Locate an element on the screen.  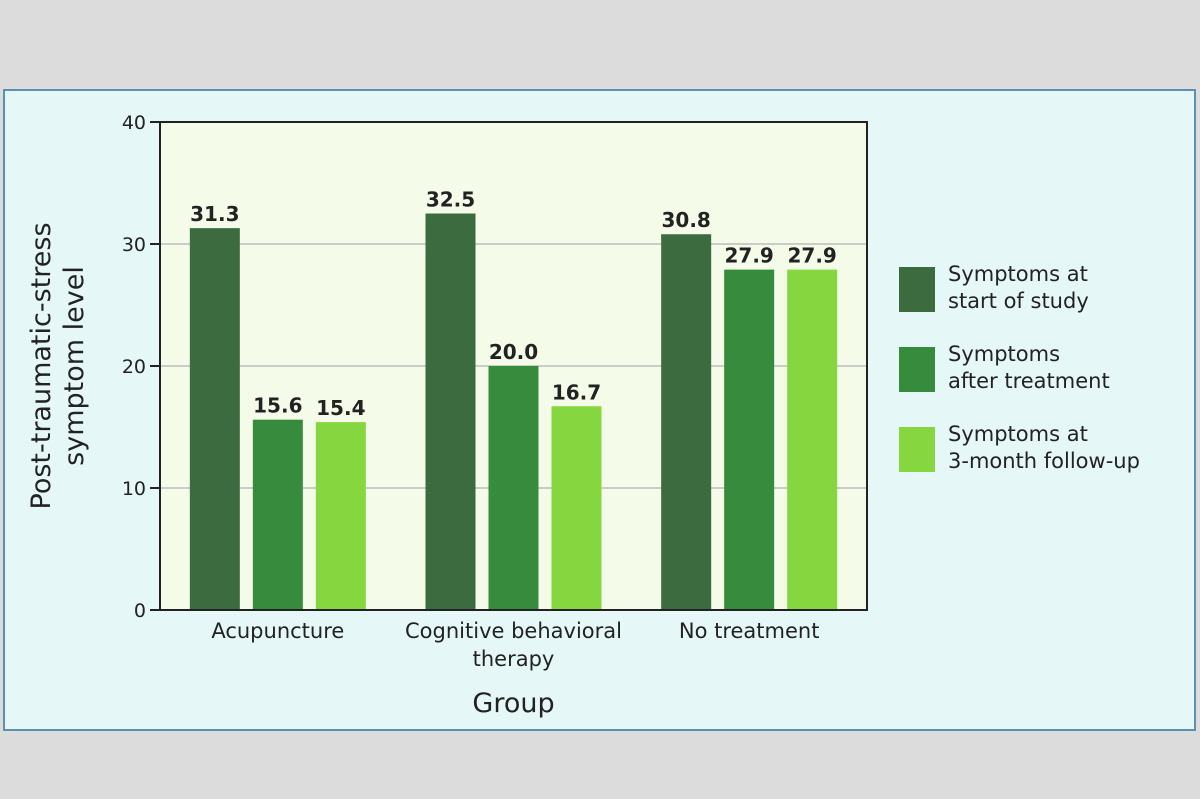
y-tick-label-1: 10 is located at coordinates (134, 489).